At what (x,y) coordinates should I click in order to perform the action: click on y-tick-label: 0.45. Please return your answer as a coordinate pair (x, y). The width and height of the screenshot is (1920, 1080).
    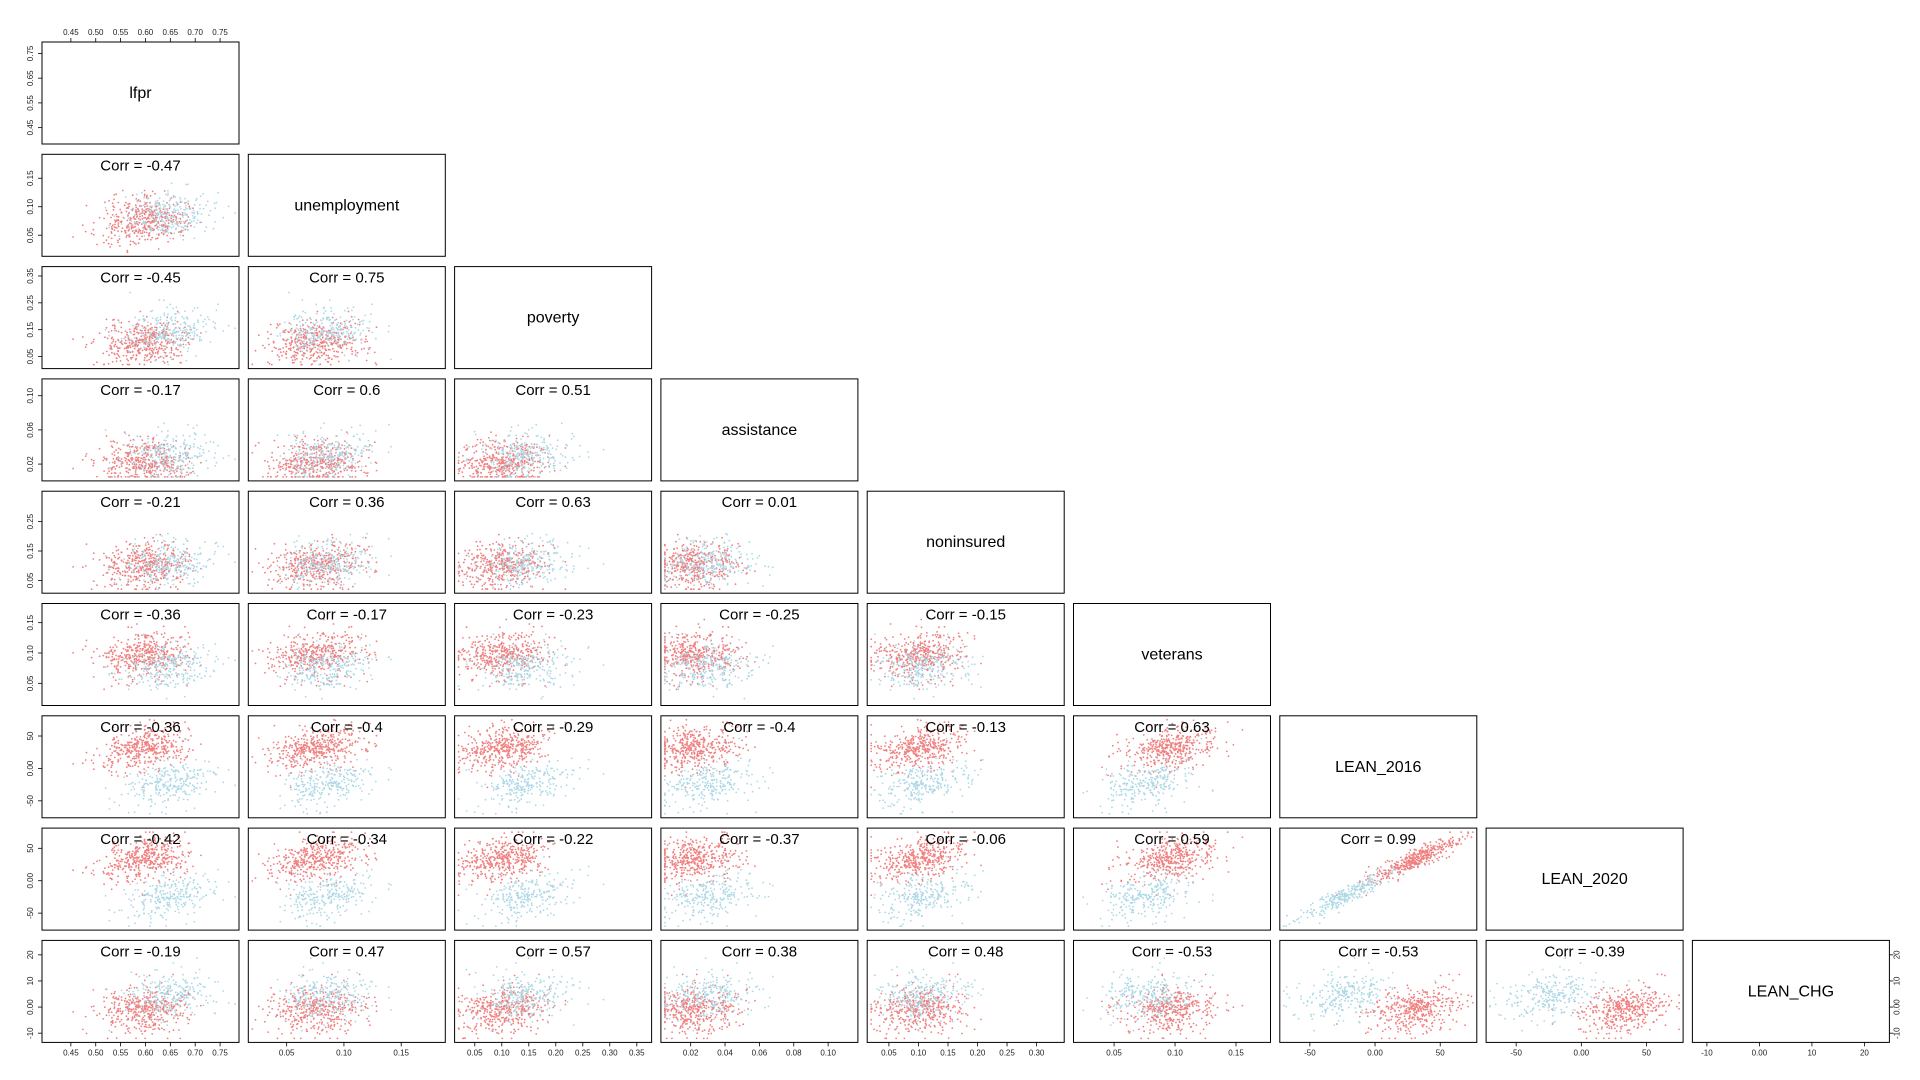
    Looking at the image, I should click on (30, 127).